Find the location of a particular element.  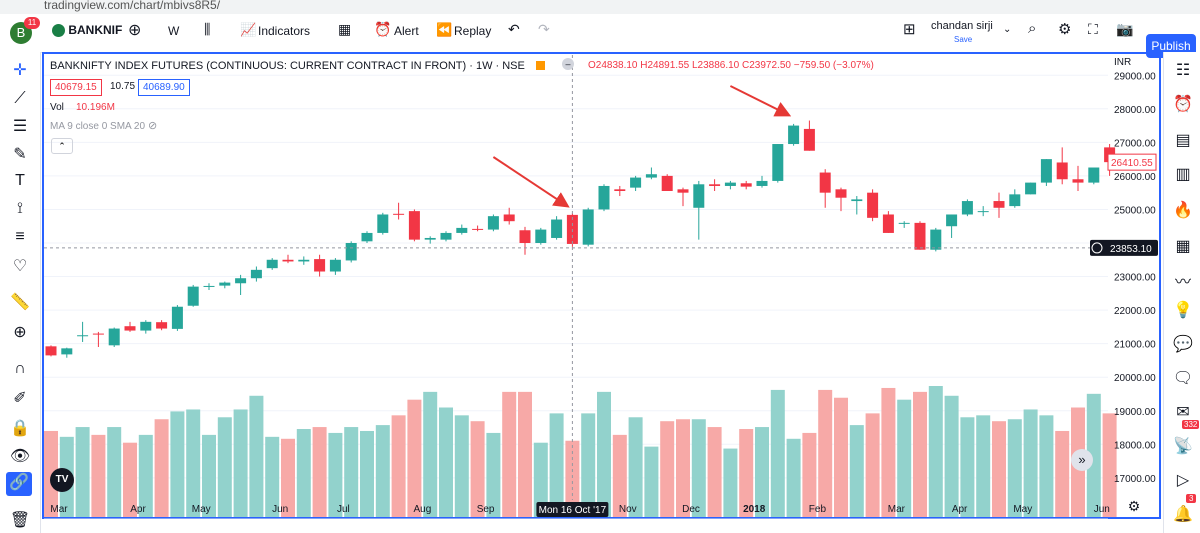

layout-icon: ▦ is located at coordinates (345, 29).